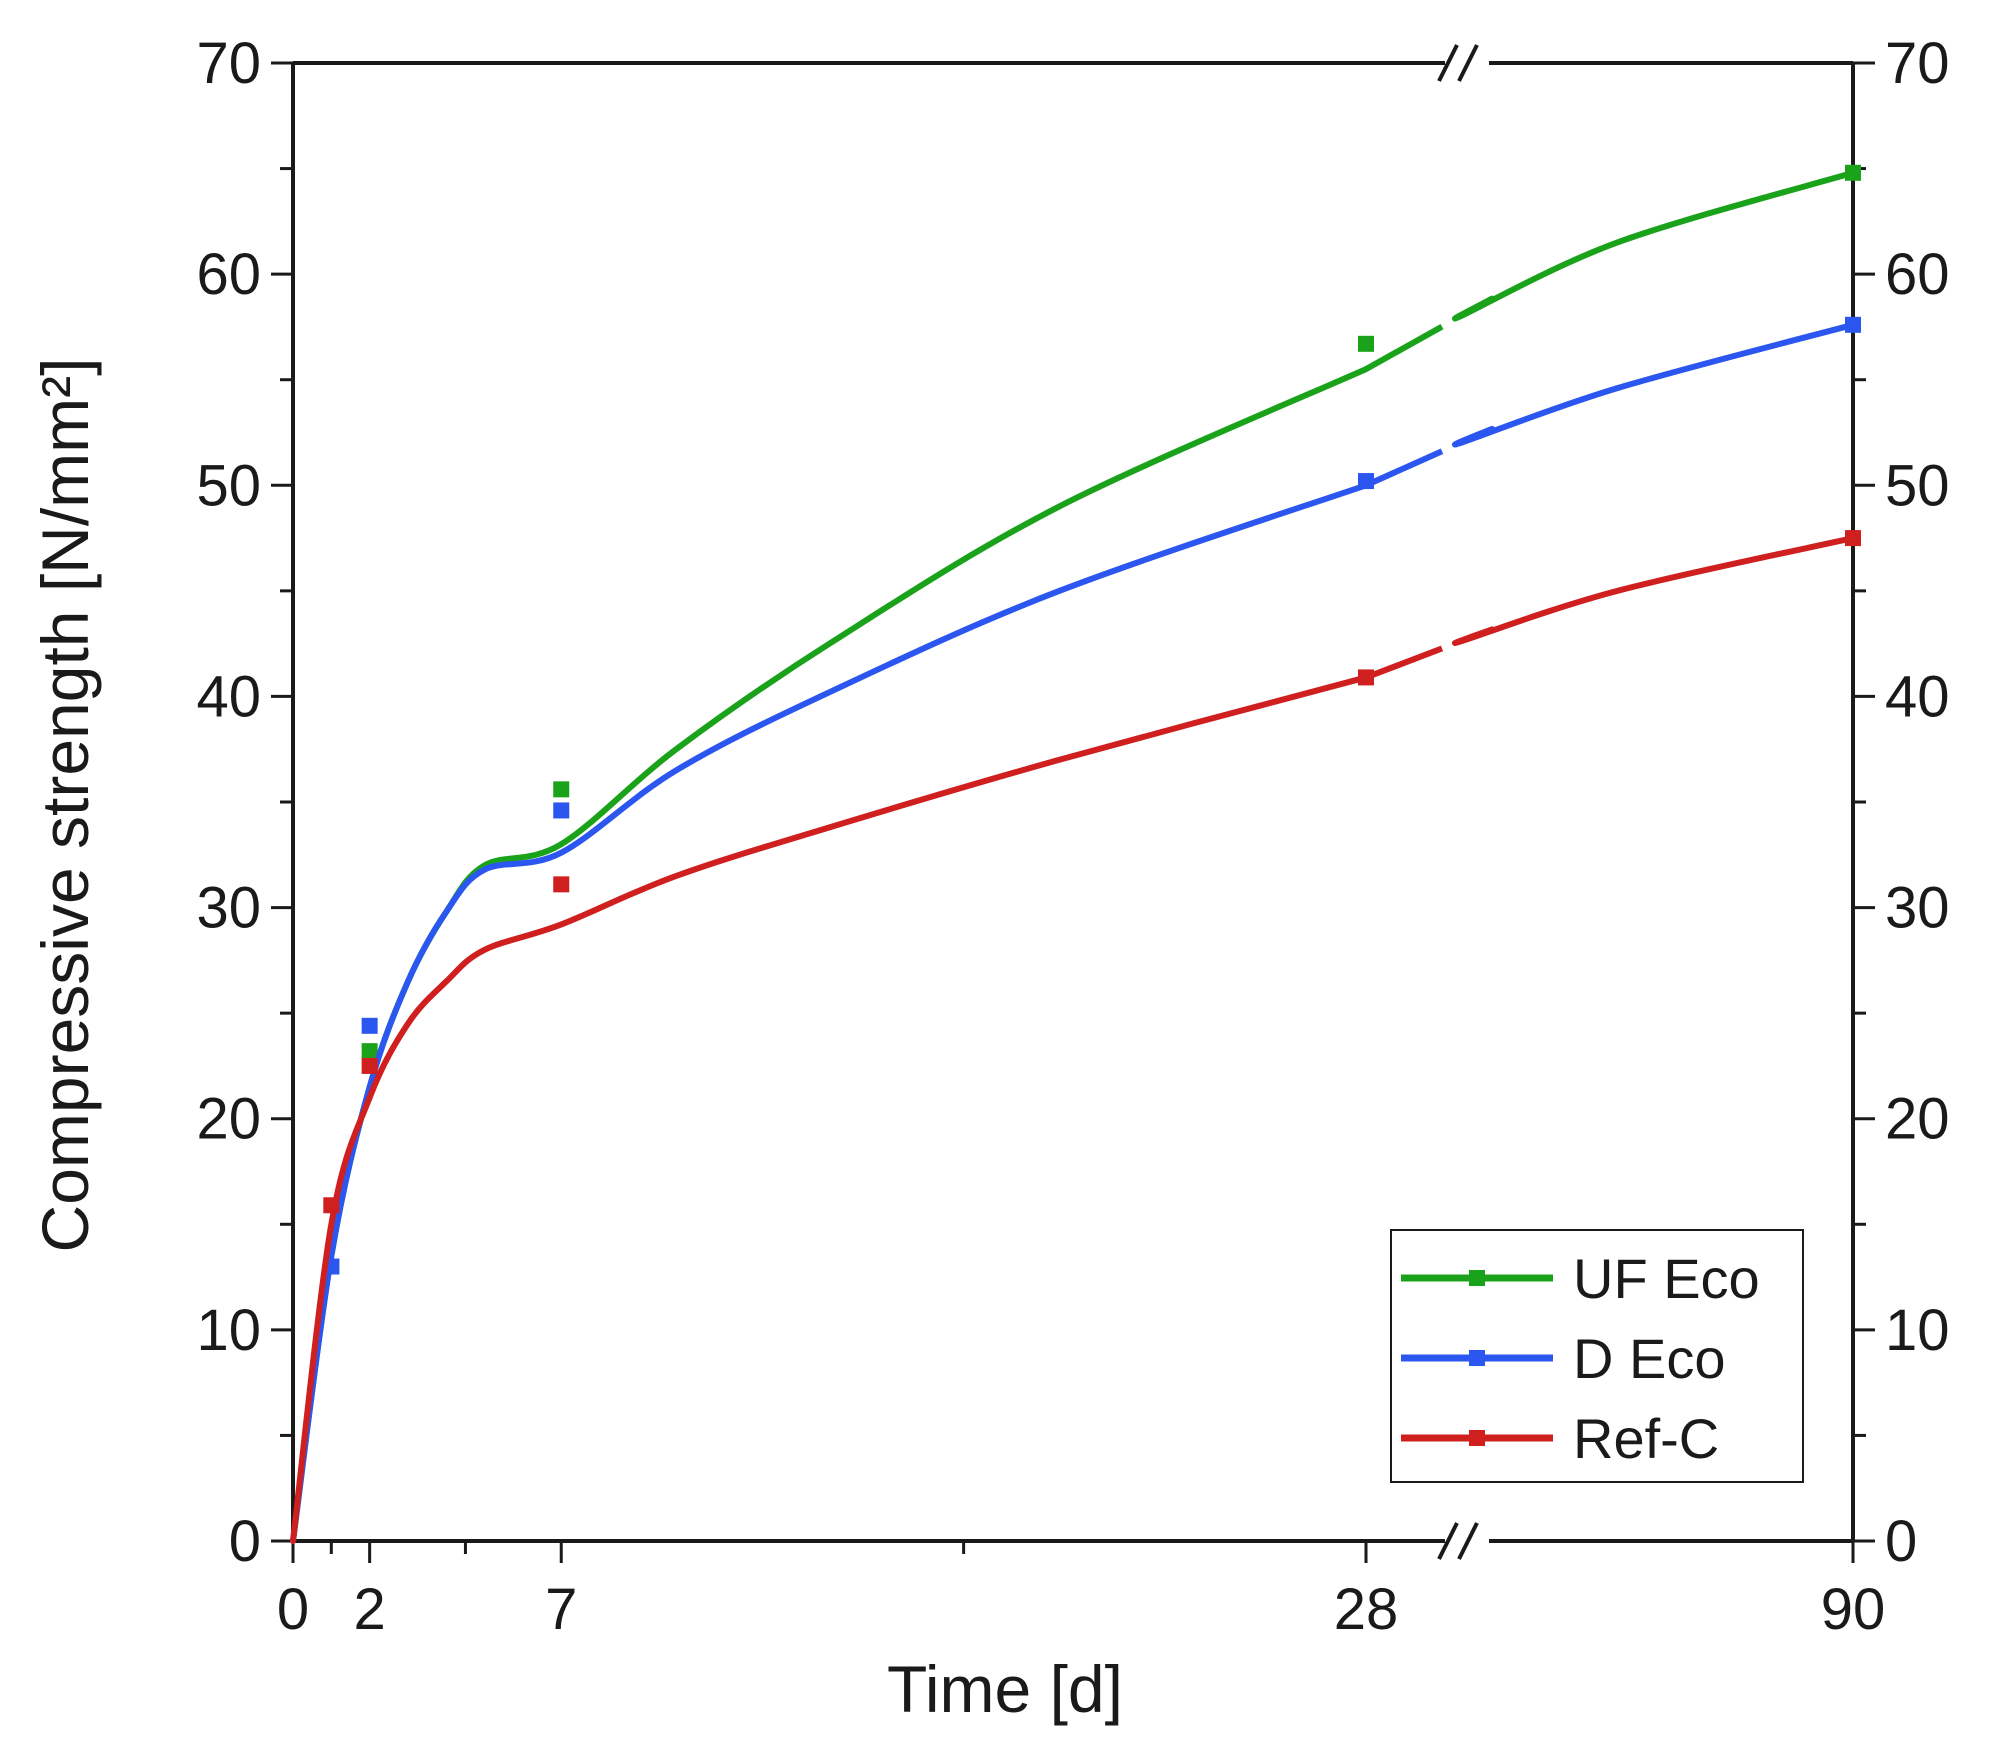 Image resolution: width=1998 pixels, height=1752 pixels. What do you see at coordinates (561, 1609) in the screenshot?
I see `x-tick-label: 7` at bounding box center [561, 1609].